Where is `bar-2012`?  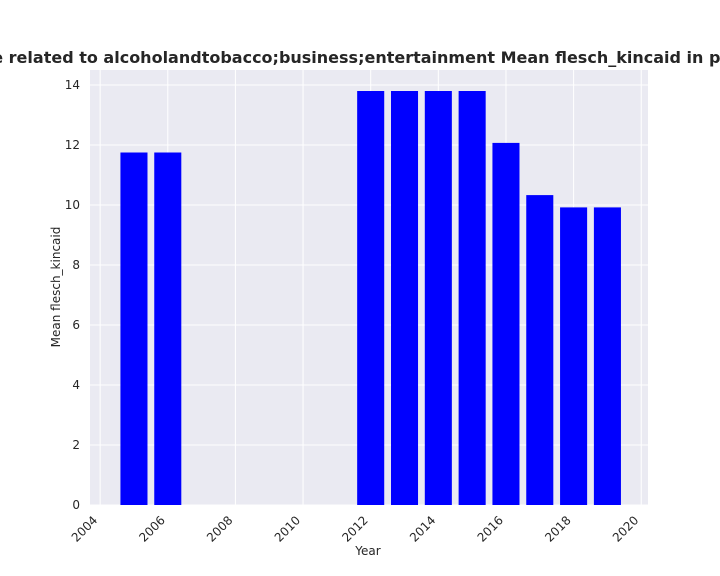
bar-2012 is located at coordinates (371, 298).